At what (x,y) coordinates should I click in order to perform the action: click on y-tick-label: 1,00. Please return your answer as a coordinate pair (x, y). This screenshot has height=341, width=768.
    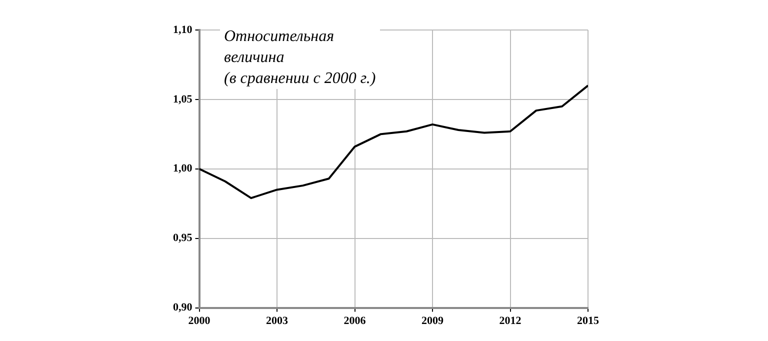
    Looking at the image, I should click on (183, 168).